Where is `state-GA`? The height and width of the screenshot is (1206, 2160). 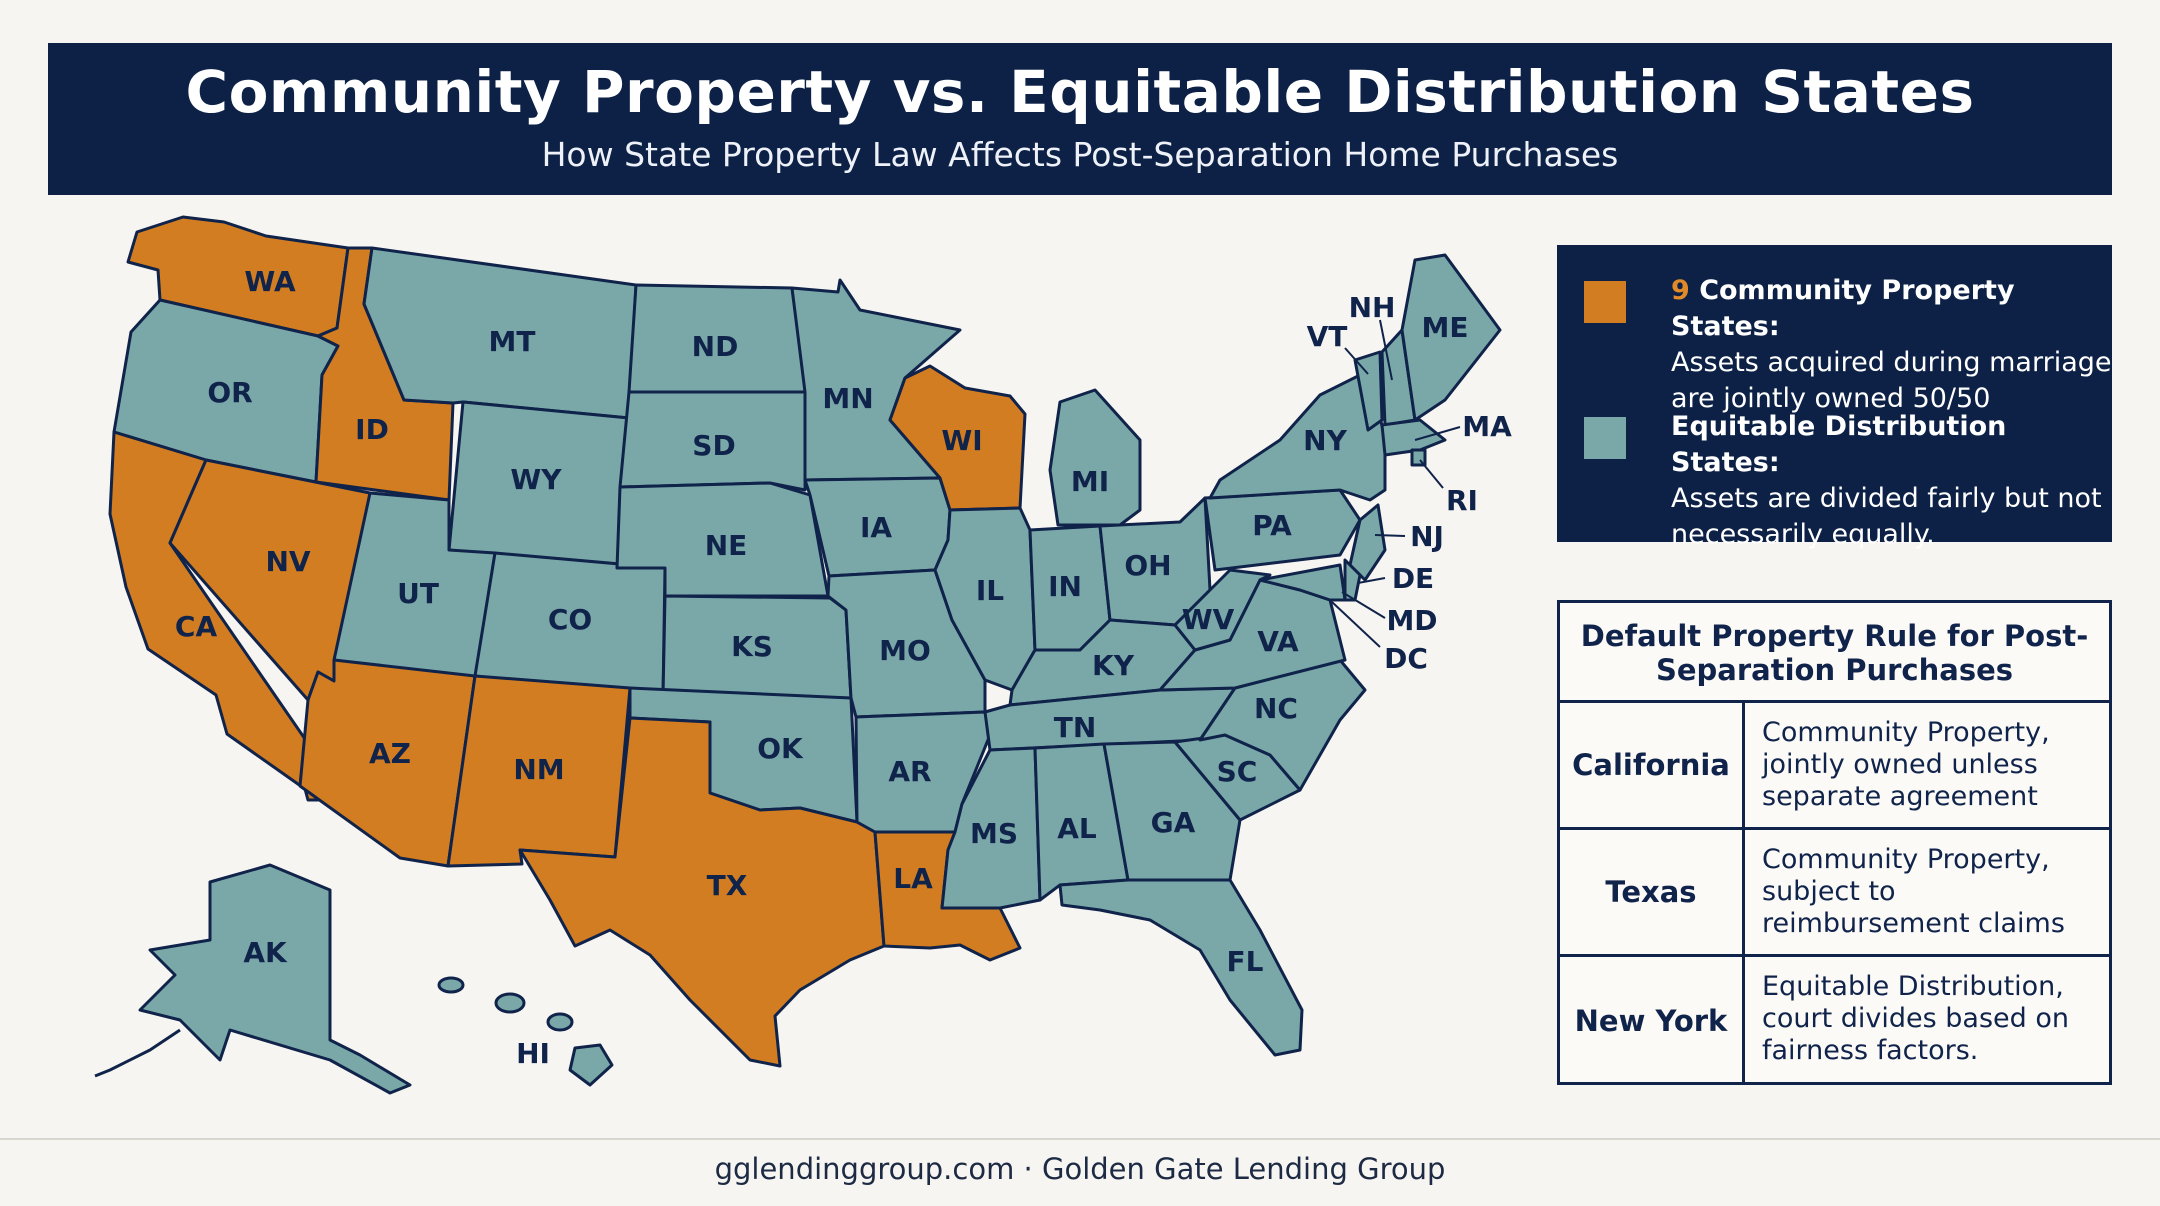 state-GA is located at coordinates (1172, 811).